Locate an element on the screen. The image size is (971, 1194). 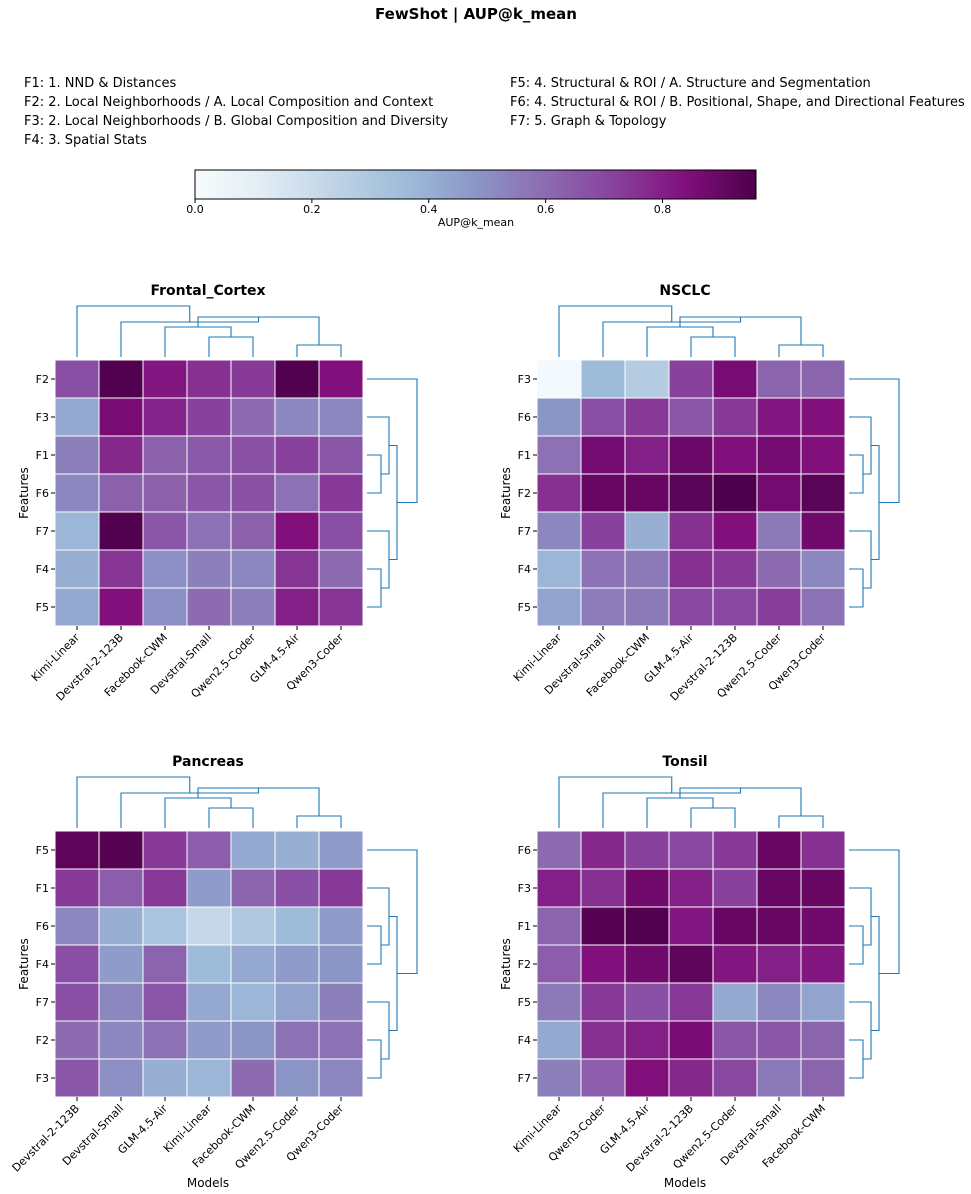
colorbar-tick-label: 0.8 is located at coordinates (663, 209).